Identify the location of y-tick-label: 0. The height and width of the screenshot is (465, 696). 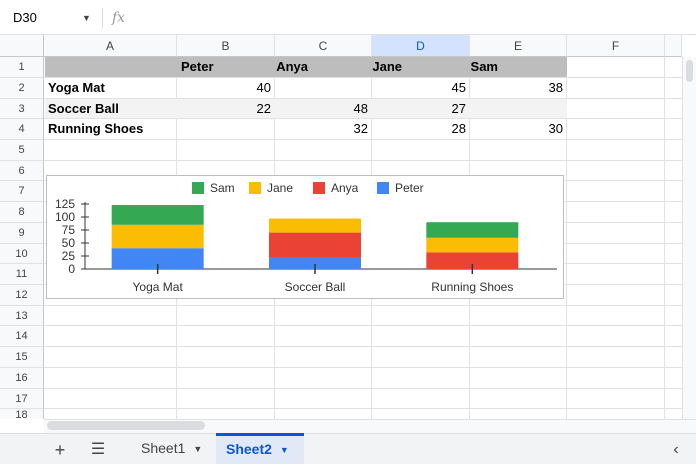
(71, 269).